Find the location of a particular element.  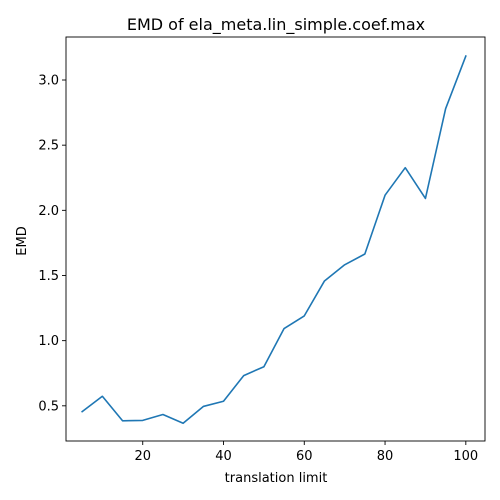

chart-title: EMD of ela_meta.lin_simple.coef.max is located at coordinates (276, 25).